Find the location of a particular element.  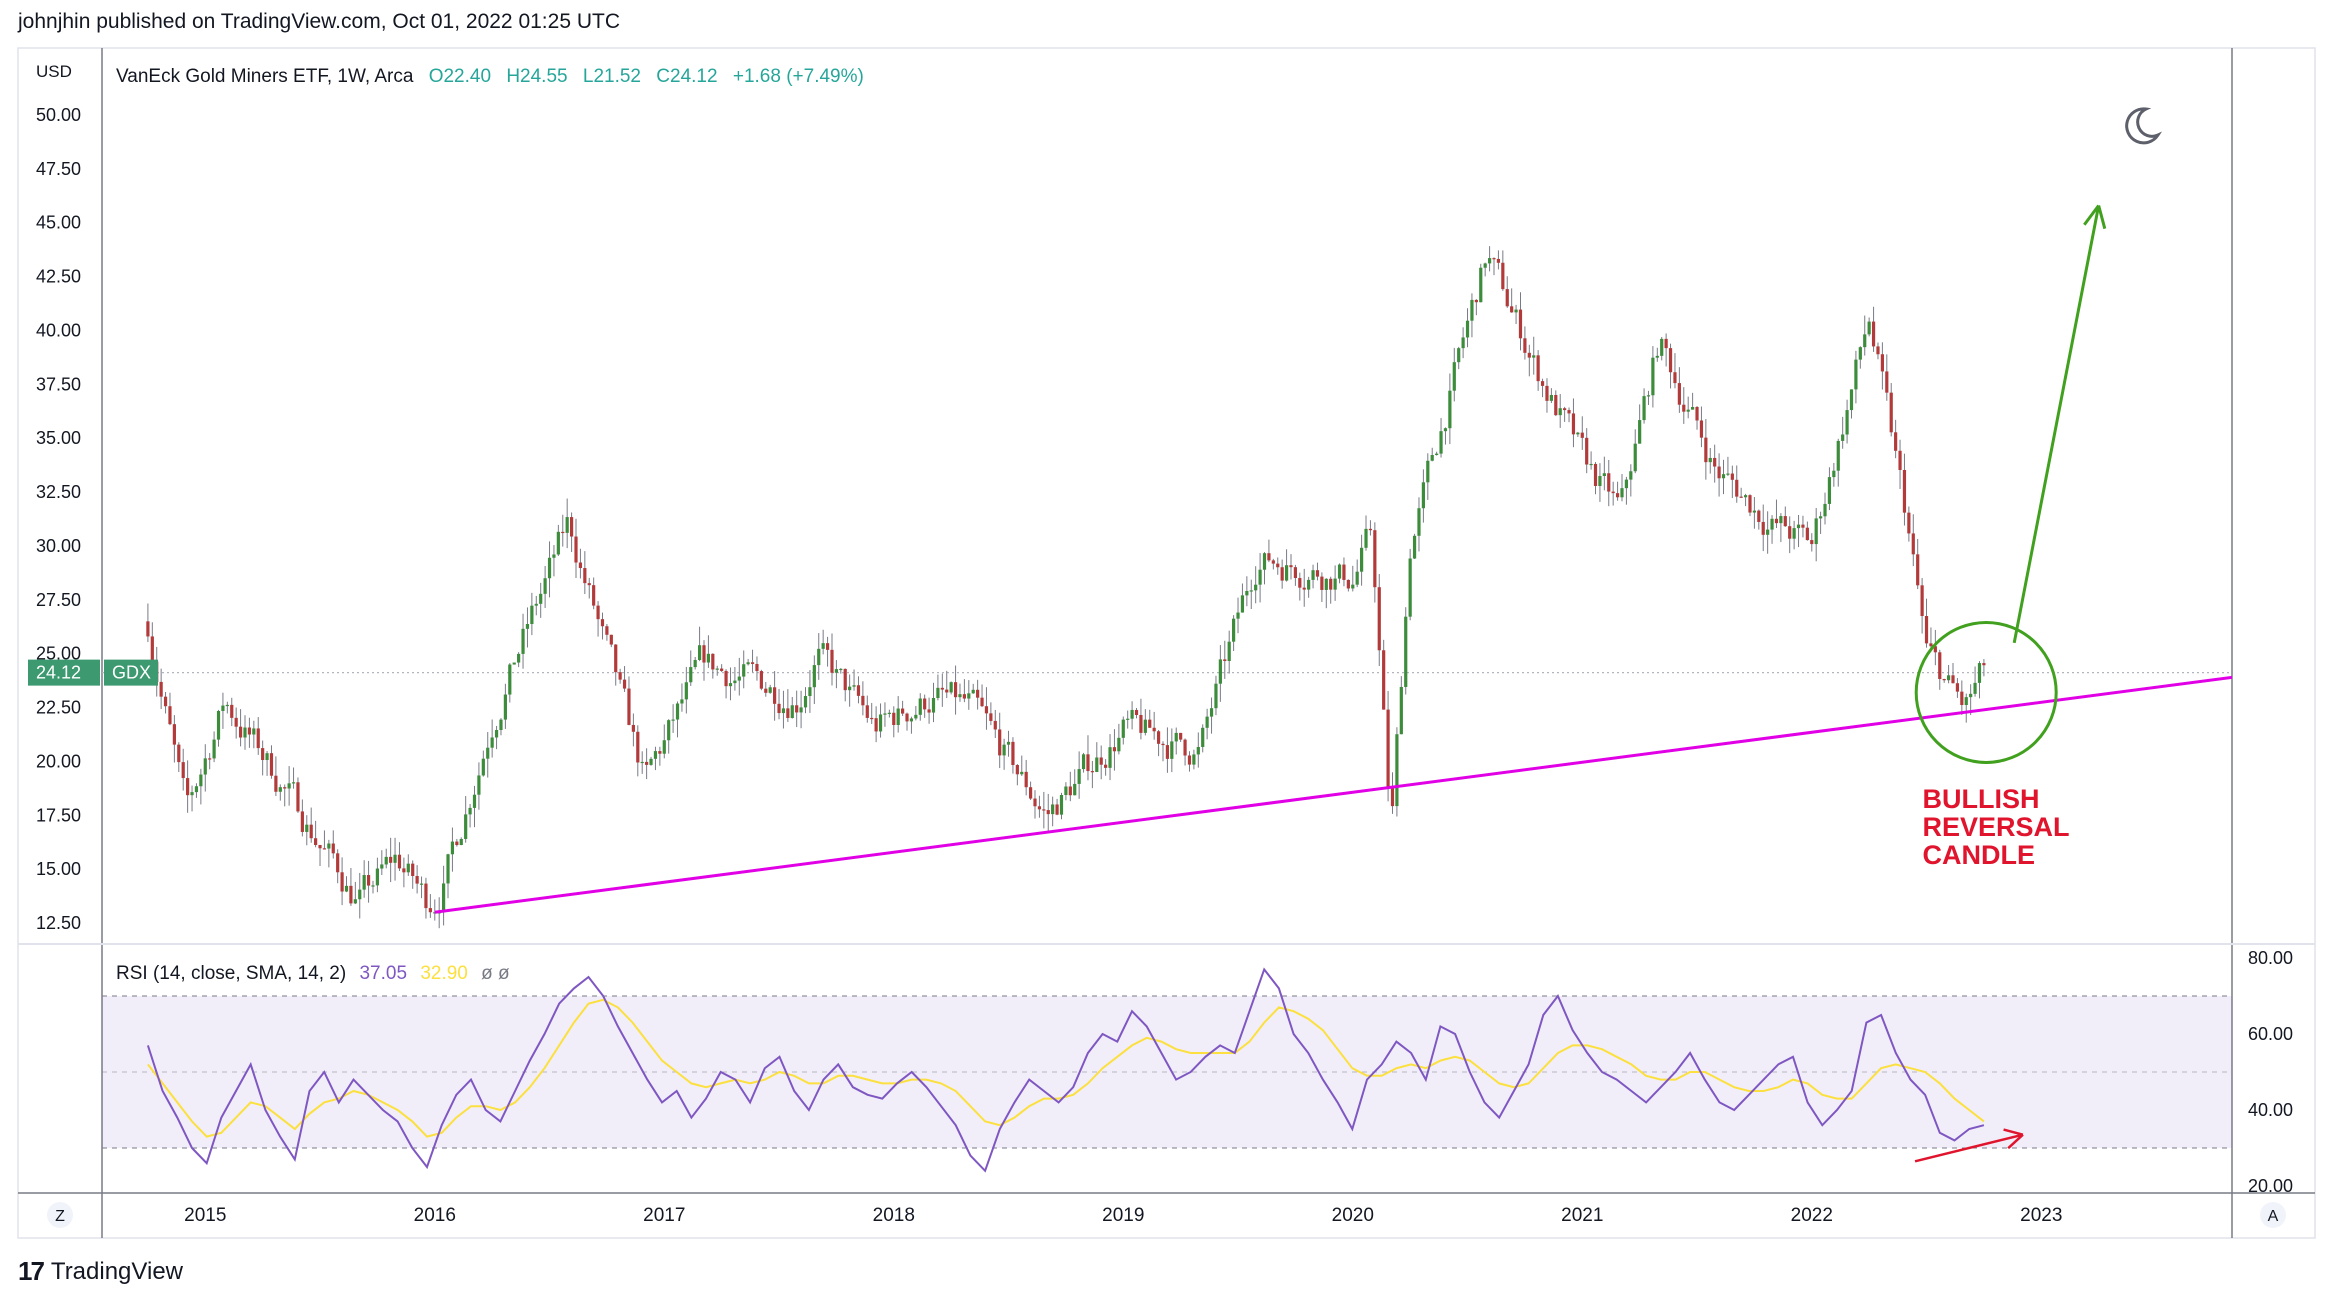

legend-high: H24.55 is located at coordinates (536, 76).